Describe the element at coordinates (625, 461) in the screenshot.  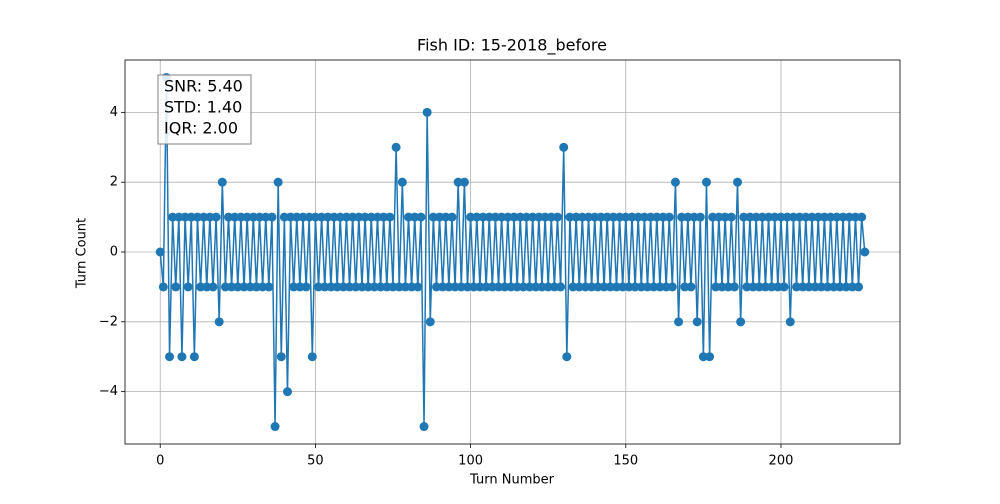
I see `x-tick-label: 150` at that location.